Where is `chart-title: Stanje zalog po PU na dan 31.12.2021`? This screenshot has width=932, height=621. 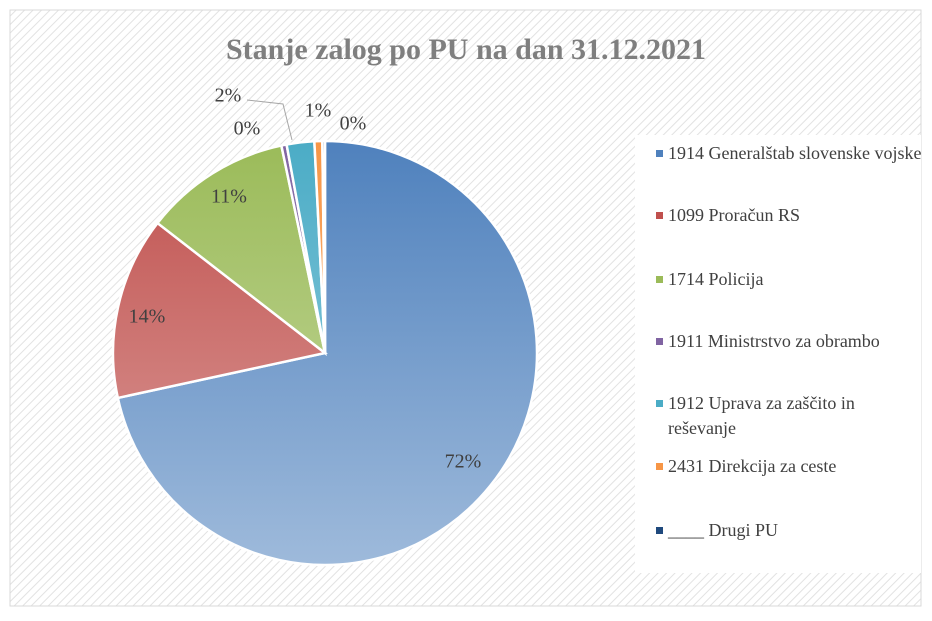
chart-title: Stanje zalog po PU na dan 31.12.2021 is located at coordinates (466, 49).